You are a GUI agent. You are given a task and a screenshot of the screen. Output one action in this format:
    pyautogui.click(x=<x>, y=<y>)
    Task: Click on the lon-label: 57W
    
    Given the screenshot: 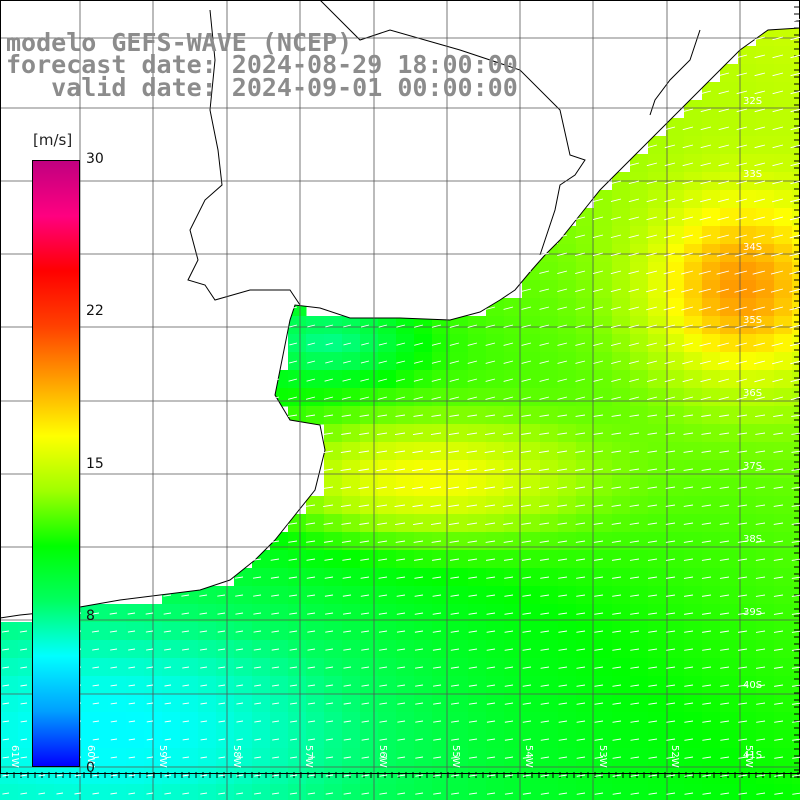 What is the action you would take?
    pyautogui.click(x=308, y=756)
    